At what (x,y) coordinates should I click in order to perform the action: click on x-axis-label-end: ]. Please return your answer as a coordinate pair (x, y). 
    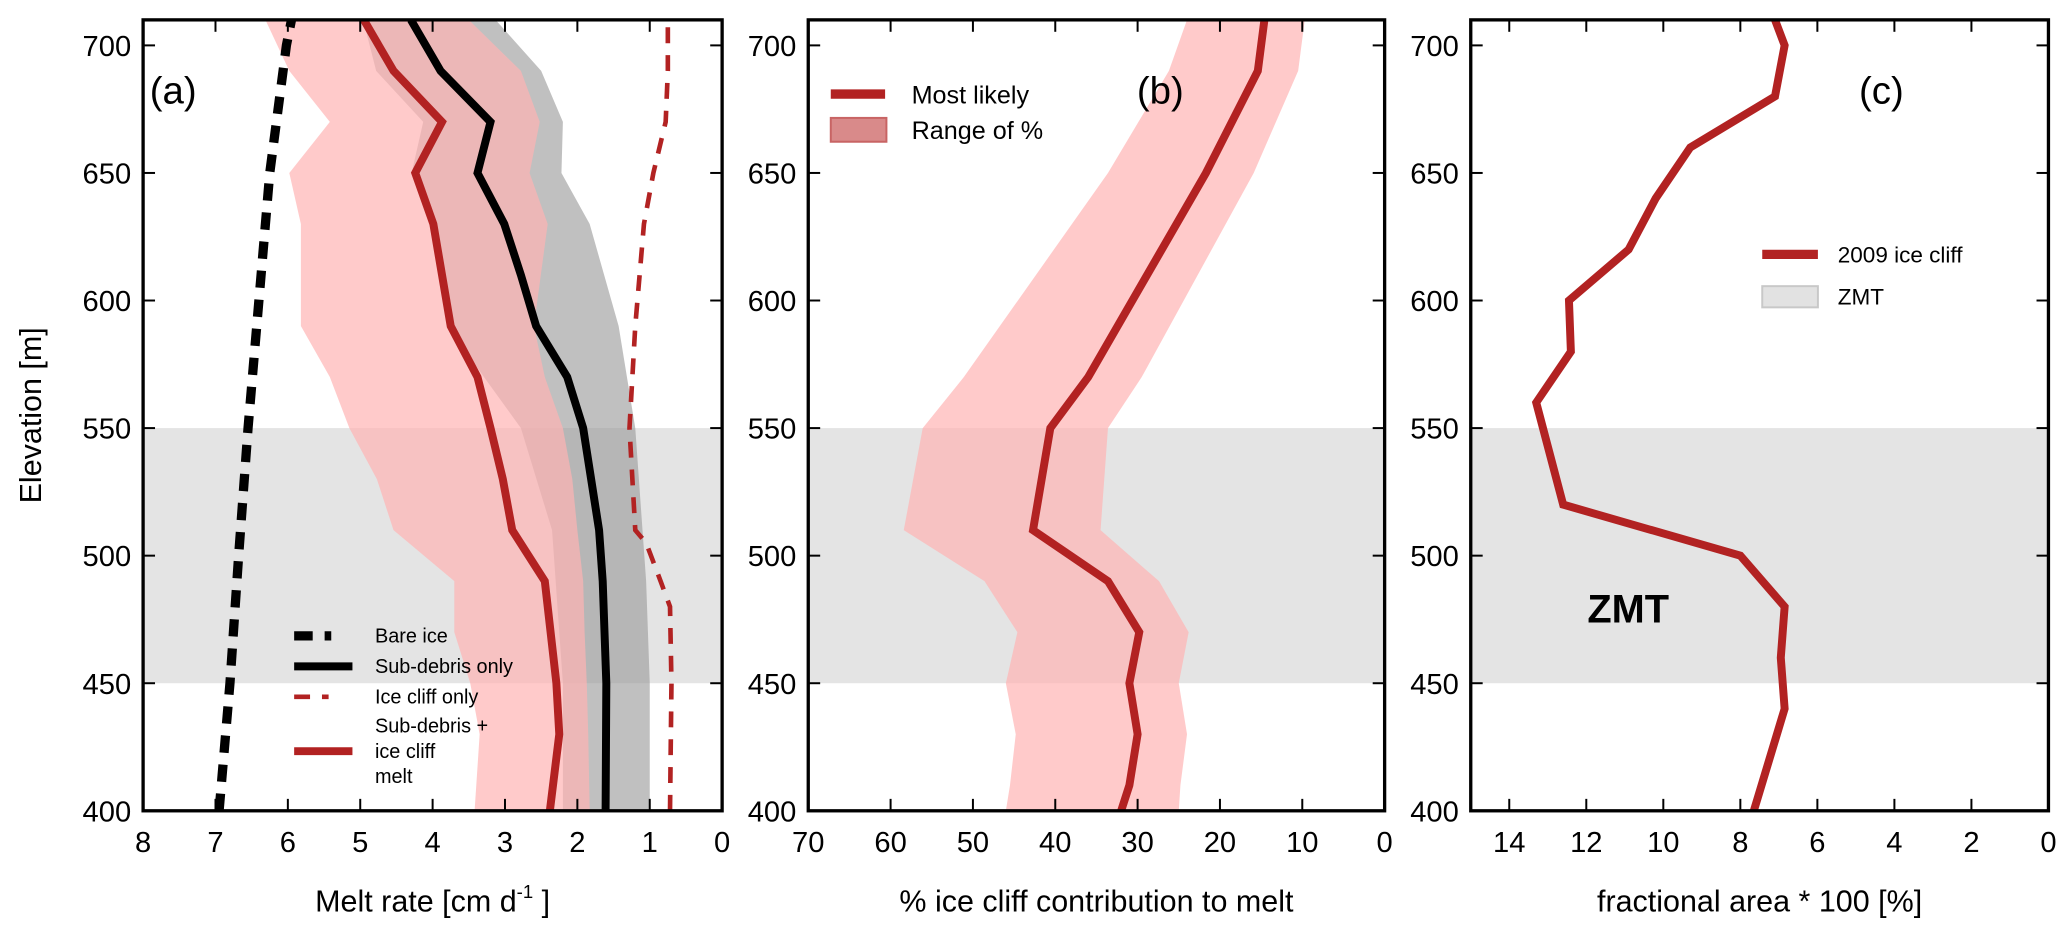
    Looking at the image, I should click on (541, 901).